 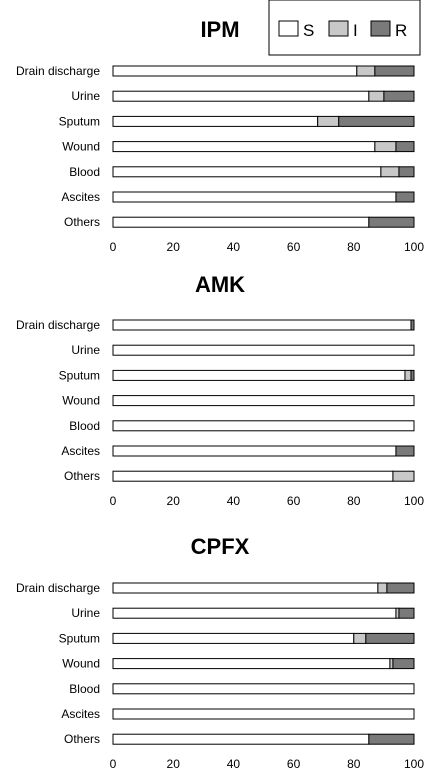 What do you see at coordinates (380, 28) in the screenshot?
I see `legend-swatch-r` at bounding box center [380, 28].